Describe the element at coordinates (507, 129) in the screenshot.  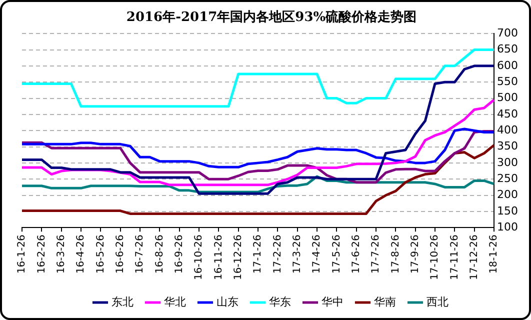
I see `y-tick-label: 400` at that location.